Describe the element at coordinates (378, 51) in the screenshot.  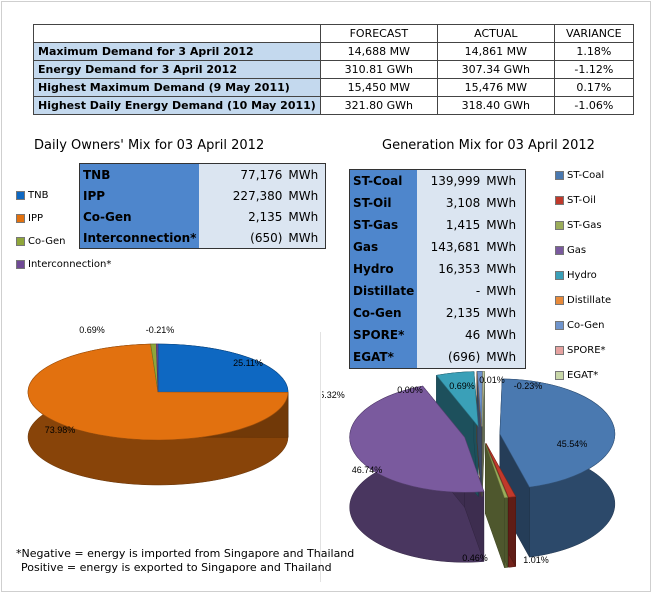
I see `summary-forecast: 14,688 MW` at that location.